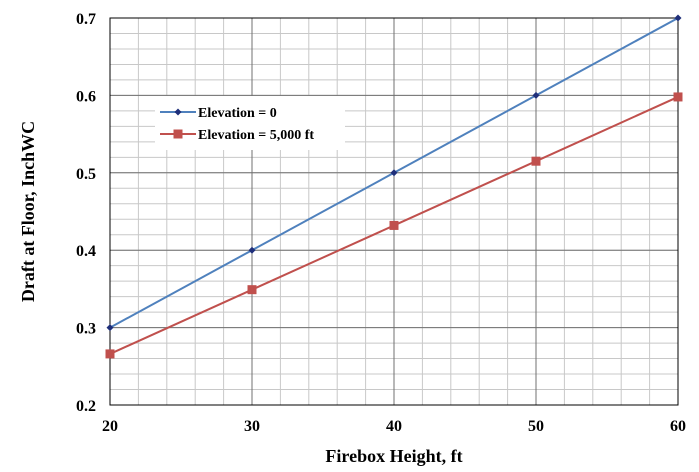 The height and width of the screenshot is (472, 699). Describe the element at coordinates (86, 96) in the screenshot. I see `y-tick-label: 0.6` at that location.